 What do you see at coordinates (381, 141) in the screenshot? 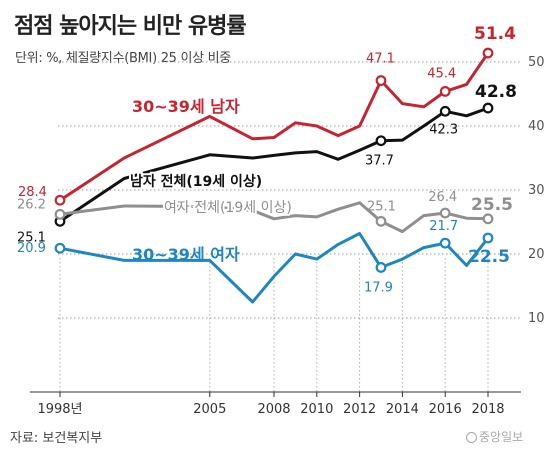
I see `series-1-marker-2013` at bounding box center [381, 141].